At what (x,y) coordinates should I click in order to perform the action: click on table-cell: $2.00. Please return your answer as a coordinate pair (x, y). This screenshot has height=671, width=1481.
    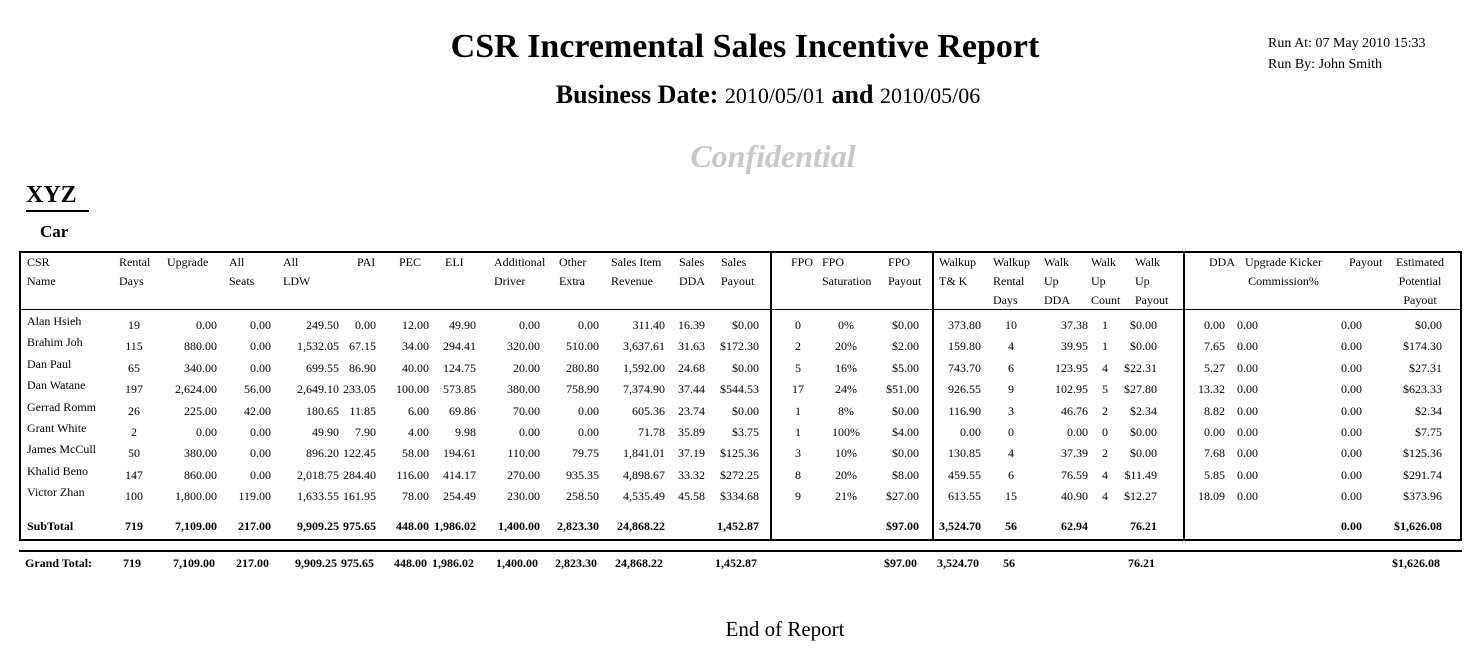
    Looking at the image, I should click on (905, 346).